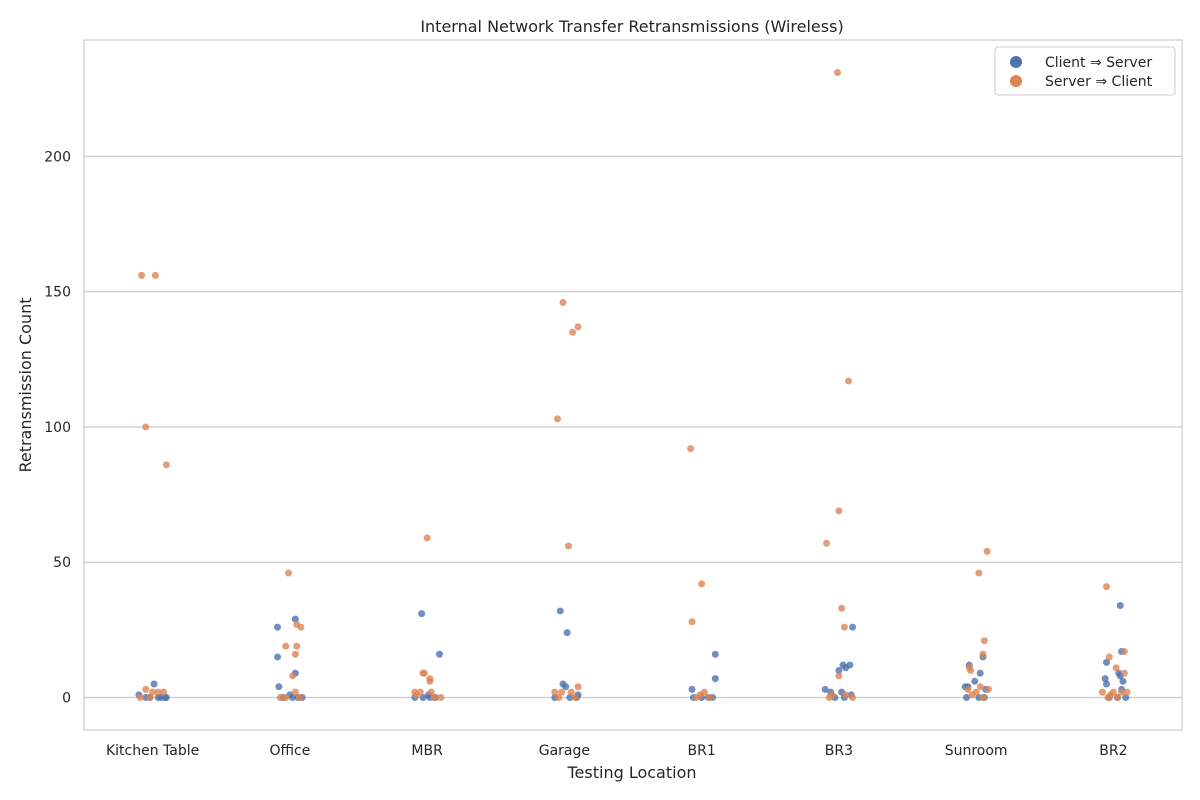 This screenshot has width=1200, height=800. What do you see at coordinates (1016, 81) in the screenshot?
I see `legend-marker-server-to-client` at bounding box center [1016, 81].